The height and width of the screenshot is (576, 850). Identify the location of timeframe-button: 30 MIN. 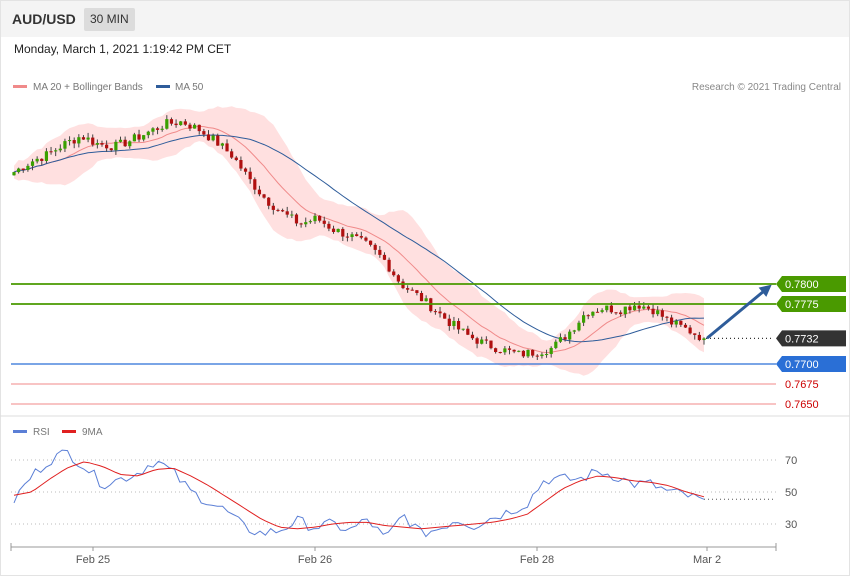
(109, 19).